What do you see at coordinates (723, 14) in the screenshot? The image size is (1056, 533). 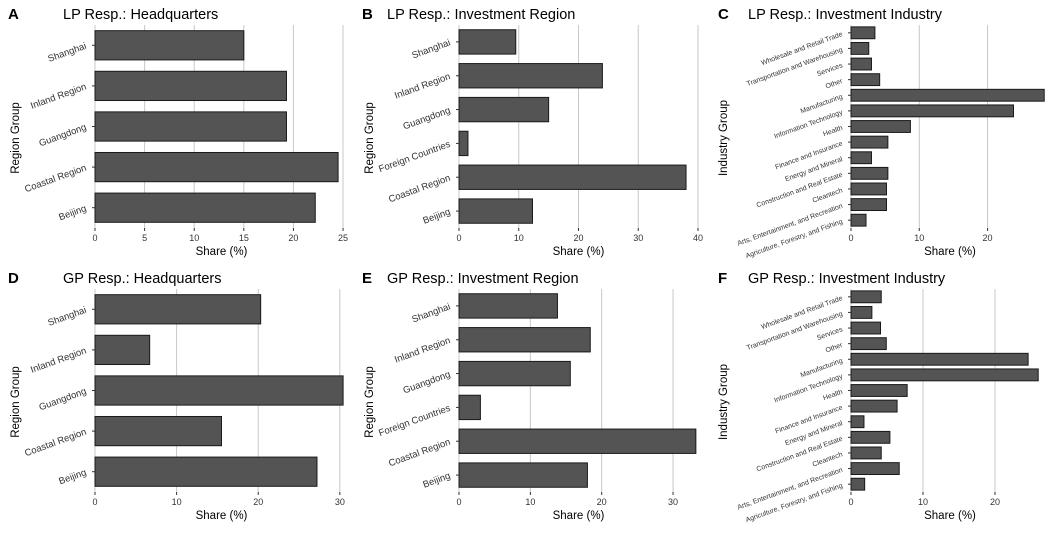 I see `panel-letter: C` at bounding box center [723, 14].